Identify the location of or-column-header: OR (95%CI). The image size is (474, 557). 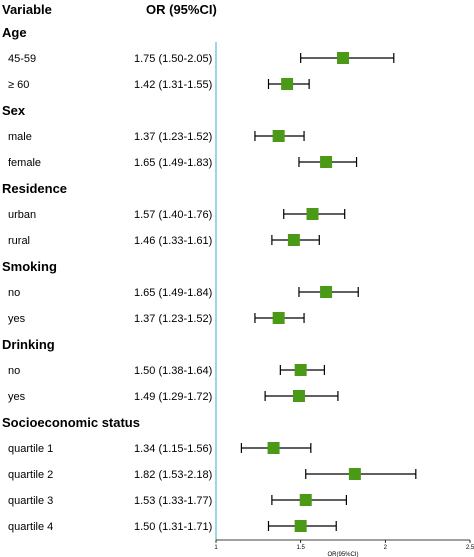
(181, 9).